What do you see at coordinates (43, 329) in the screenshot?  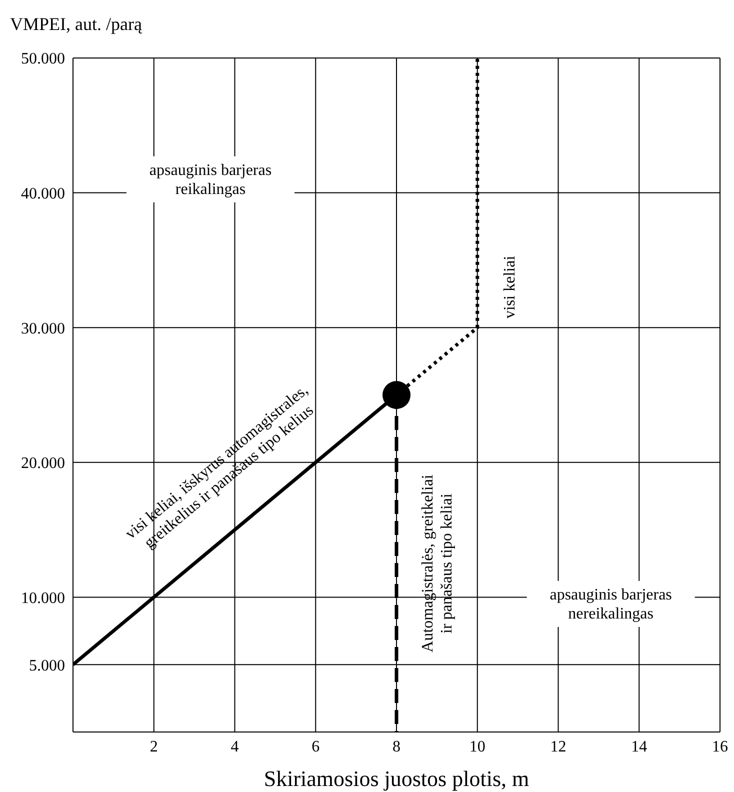 I see `y-tick-label: 30.000` at bounding box center [43, 329].